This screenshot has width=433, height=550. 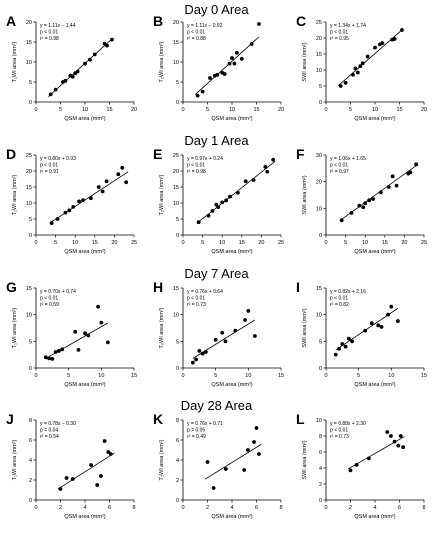 I want to click on regression-line, so click(x=80, y=67).